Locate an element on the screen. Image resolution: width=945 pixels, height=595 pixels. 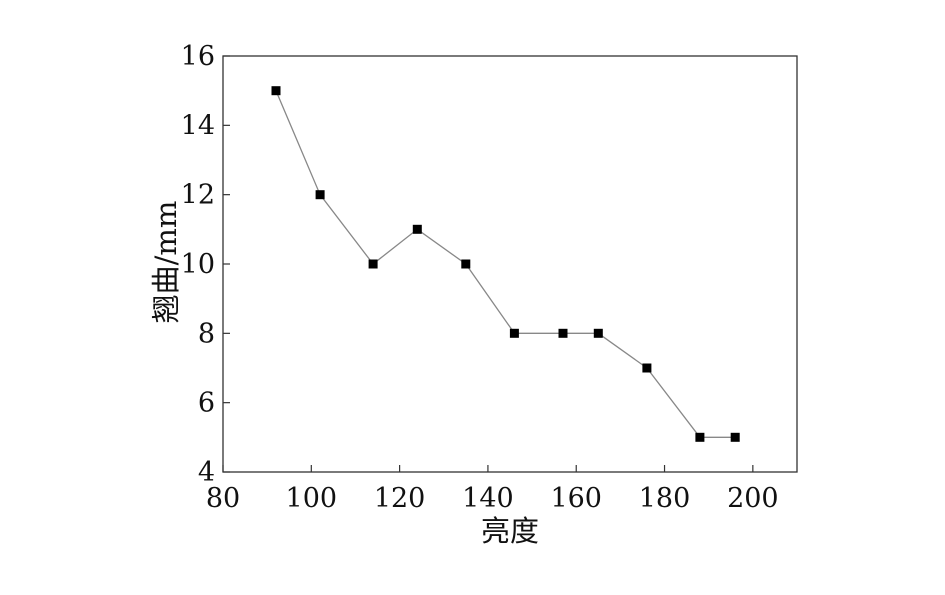
y-tick-label: 10 is located at coordinates (198, 264).